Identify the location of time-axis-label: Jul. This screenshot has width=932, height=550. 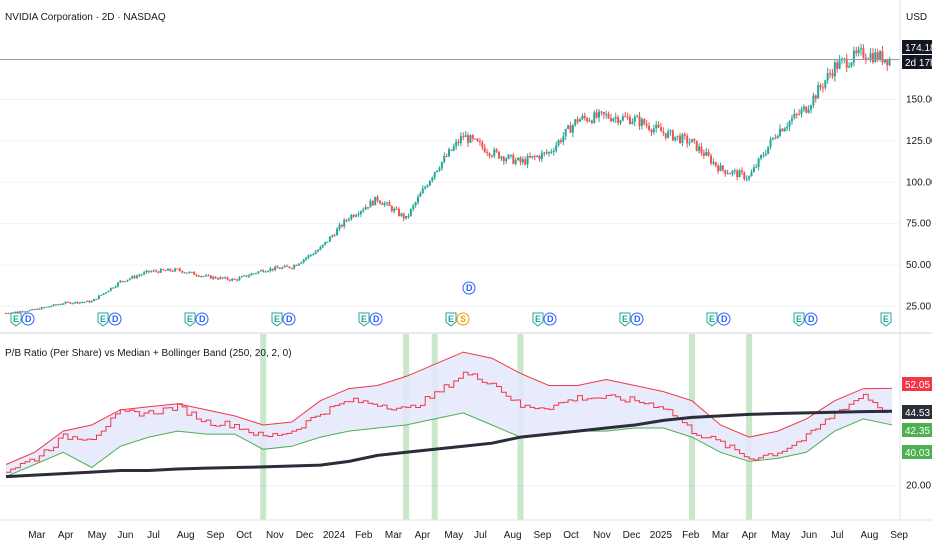
(837, 535).